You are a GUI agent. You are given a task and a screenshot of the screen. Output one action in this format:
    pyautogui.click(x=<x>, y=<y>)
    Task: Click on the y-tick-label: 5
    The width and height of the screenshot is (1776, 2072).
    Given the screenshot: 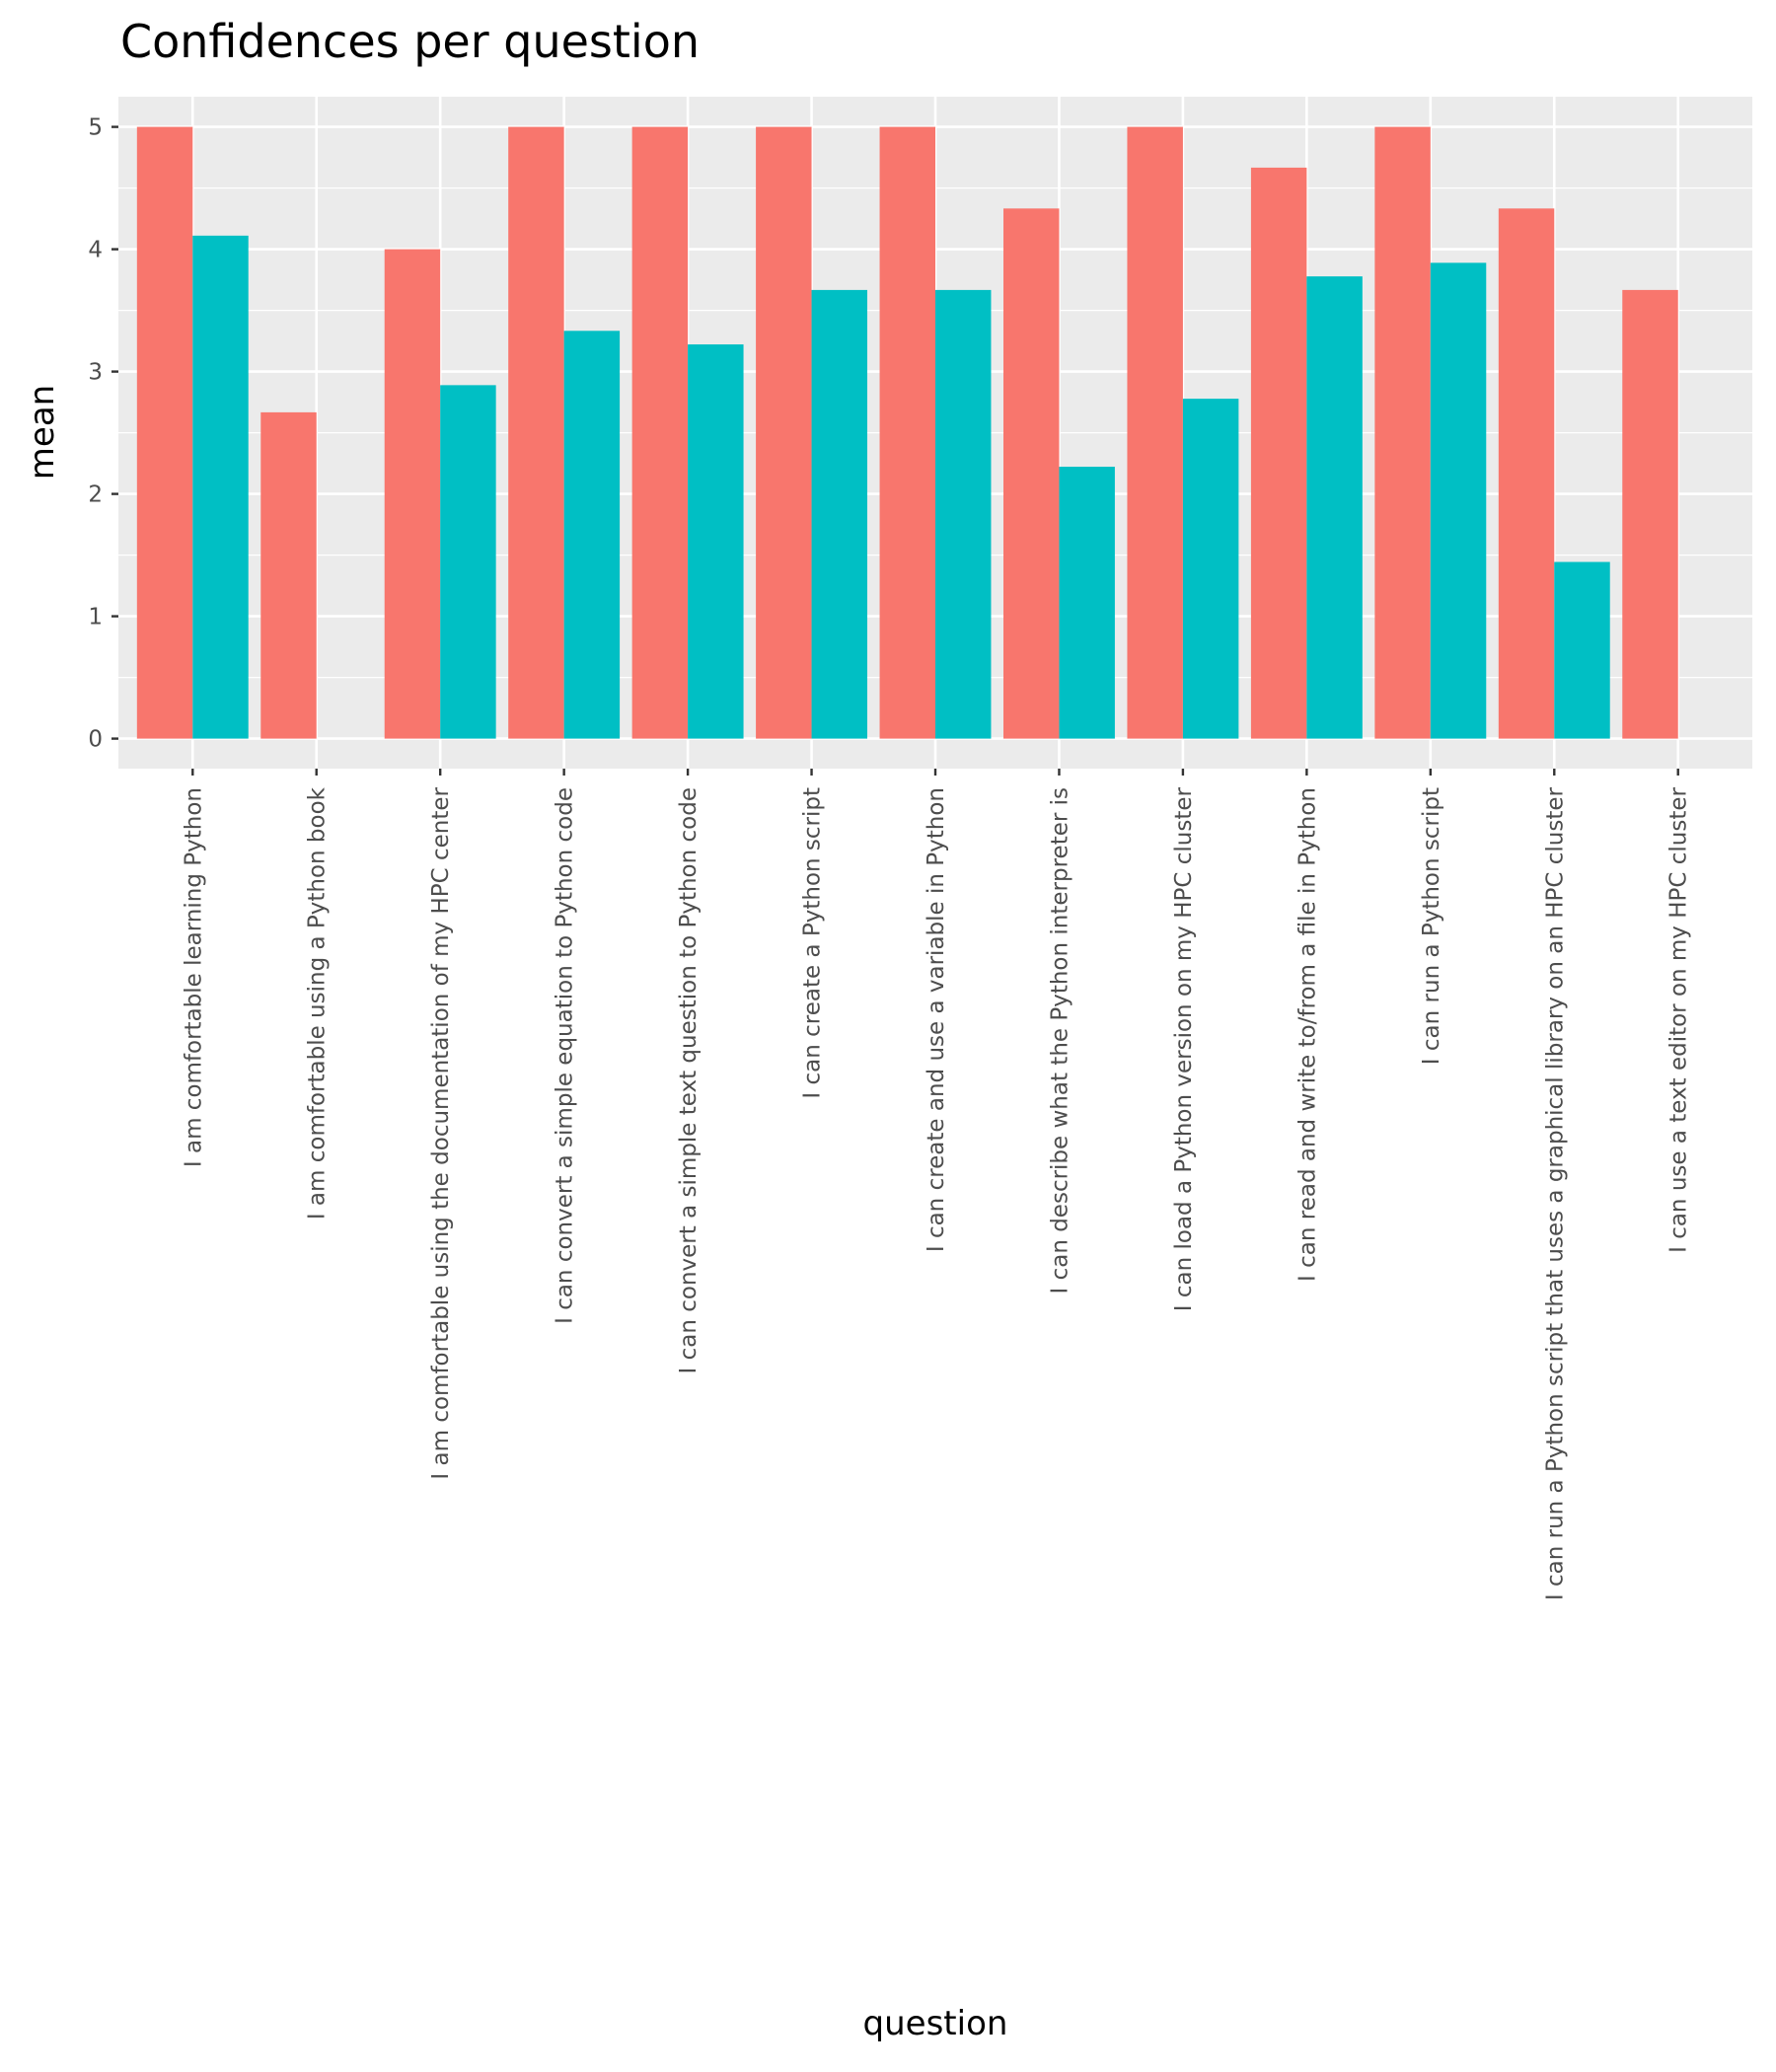 What is the action you would take?
    pyautogui.click(x=96, y=128)
    